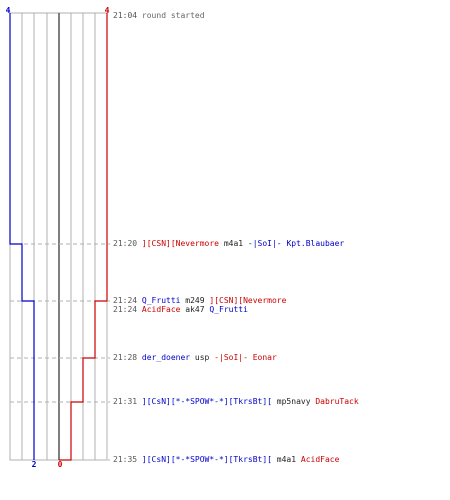 This screenshot has height=500, width=450. I want to click on kill-row: 21:24 AcidFace ak47 Q_Frutti, so click(180, 310).